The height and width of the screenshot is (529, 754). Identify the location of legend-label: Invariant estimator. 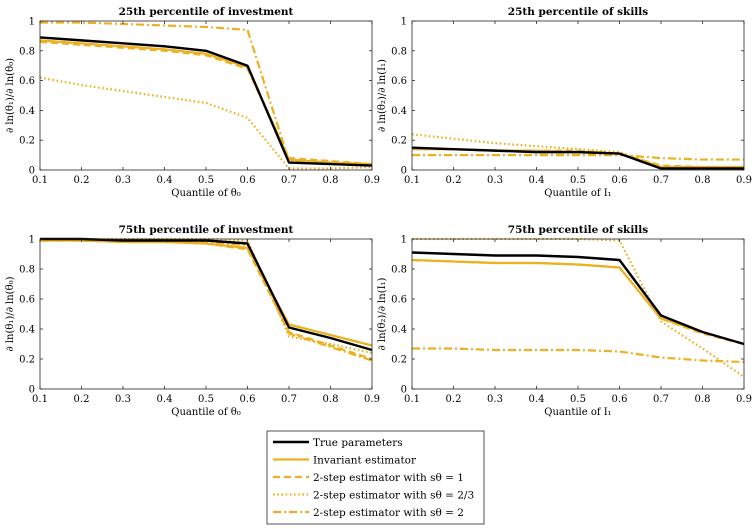
(365, 461).